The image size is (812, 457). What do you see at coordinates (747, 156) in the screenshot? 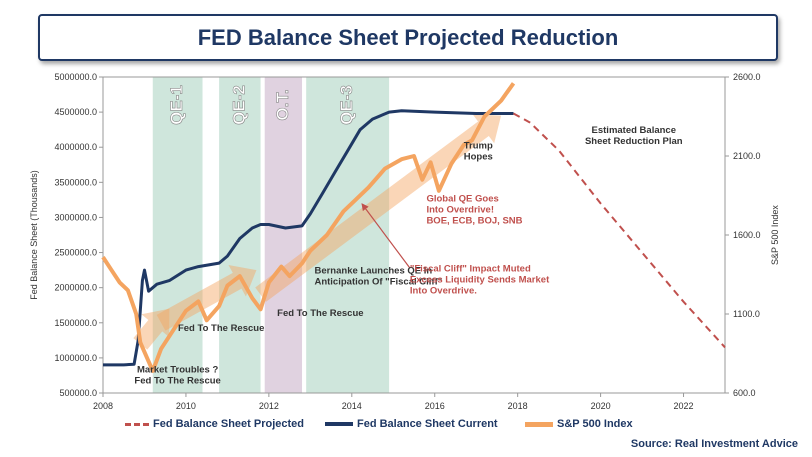
I see `y-right-tick-label-1: 2100.0` at bounding box center [747, 156].